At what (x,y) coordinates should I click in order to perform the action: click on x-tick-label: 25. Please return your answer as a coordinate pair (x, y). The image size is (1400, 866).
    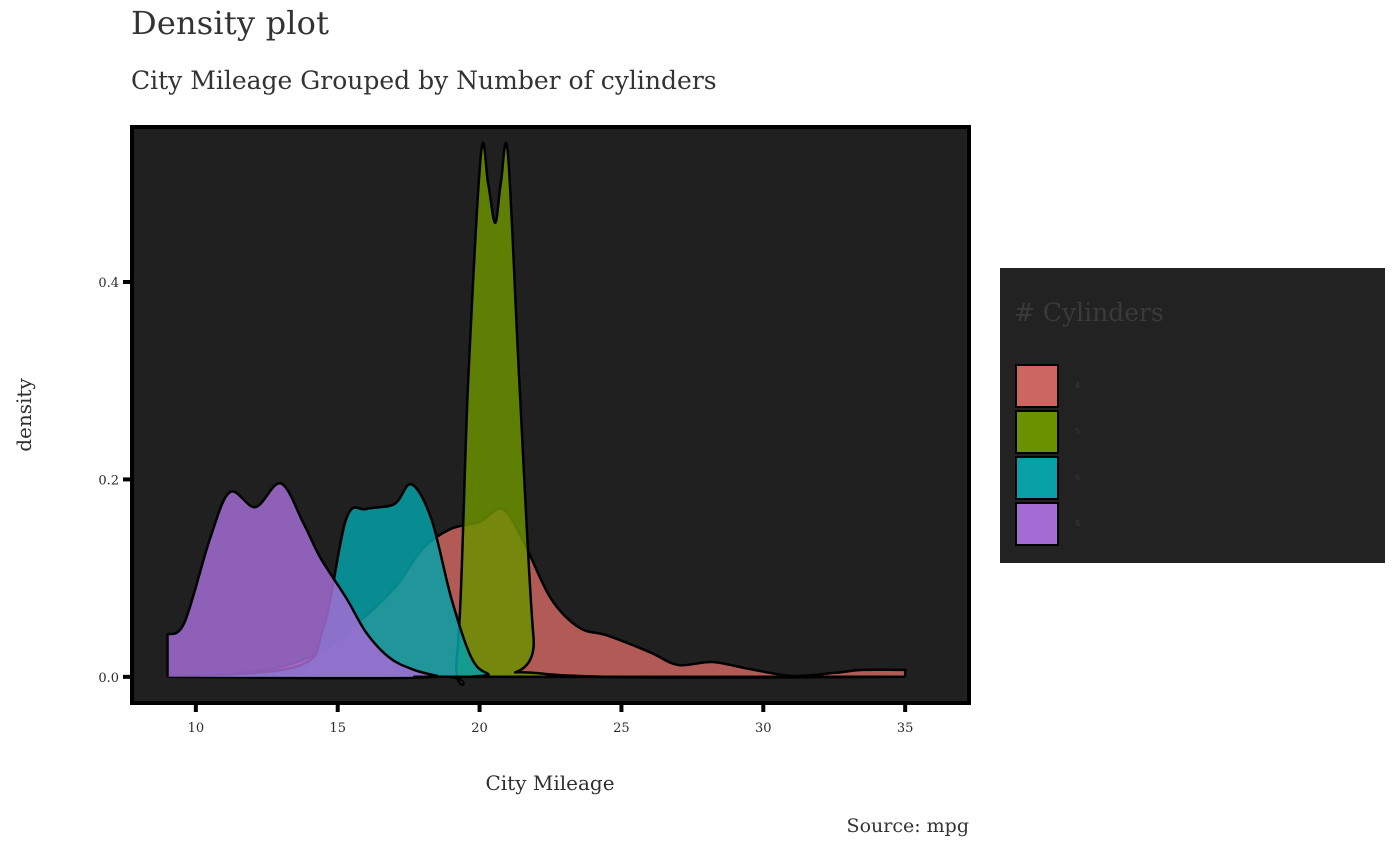
    Looking at the image, I should click on (621, 728).